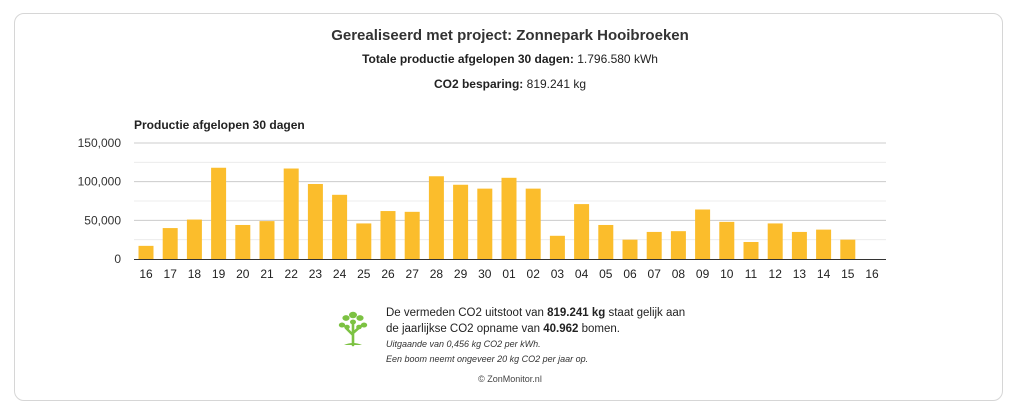 The width and height of the screenshot is (1024, 410). I want to click on x-tick-label: 10, so click(727, 274).